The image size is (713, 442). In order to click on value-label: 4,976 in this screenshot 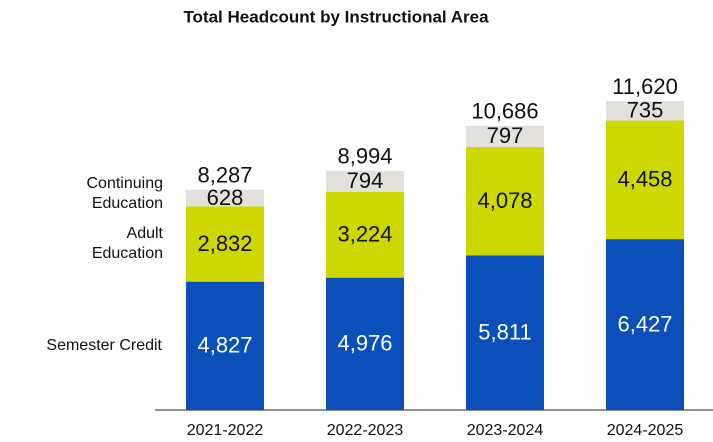, I will do `click(364, 343)`.